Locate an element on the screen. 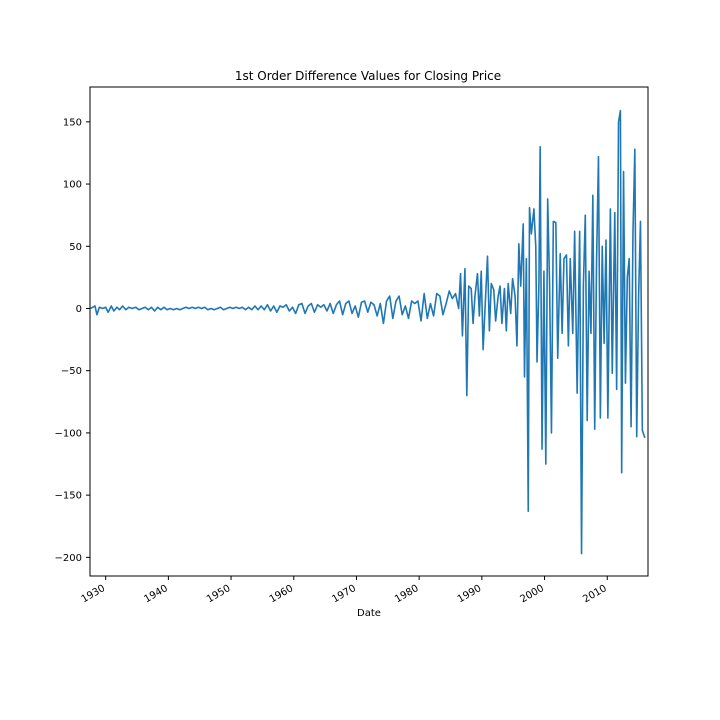 The image size is (720, 720). x-axis-label: Date is located at coordinates (369, 613).